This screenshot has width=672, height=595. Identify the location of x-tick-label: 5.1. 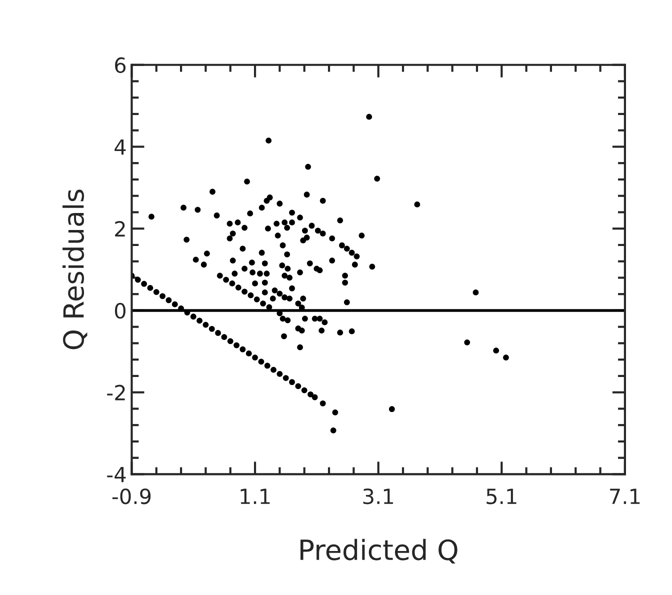
(501, 496).